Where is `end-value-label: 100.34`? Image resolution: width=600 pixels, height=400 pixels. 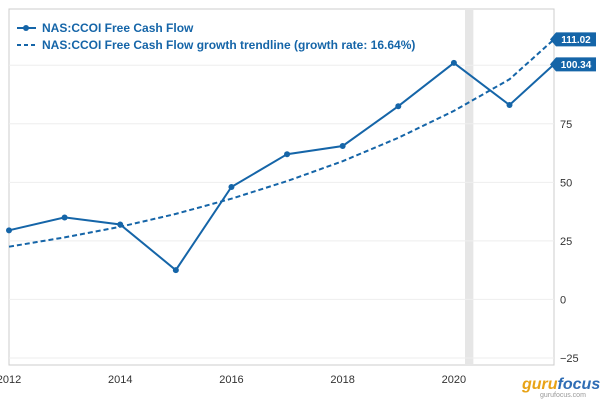
end-value-label: 100.34 is located at coordinates (576, 65).